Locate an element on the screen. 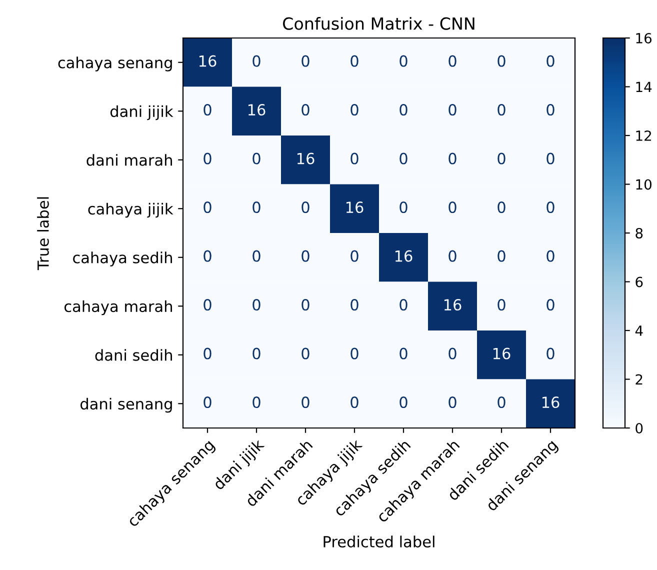 The image size is (657, 570). x-axis-title: Predicted label is located at coordinates (379, 542).